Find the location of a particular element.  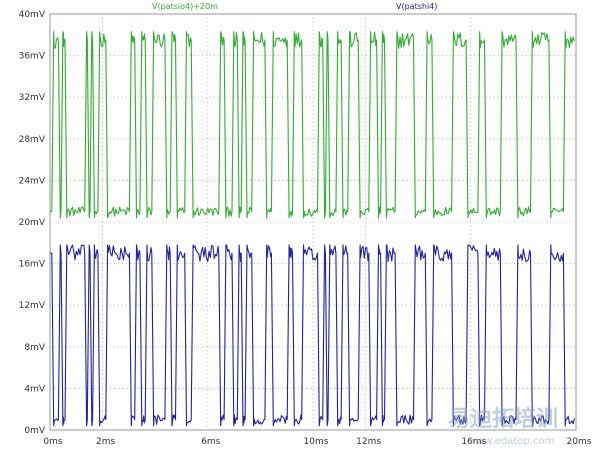

y-tick-label: 36mV is located at coordinates (32, 57).